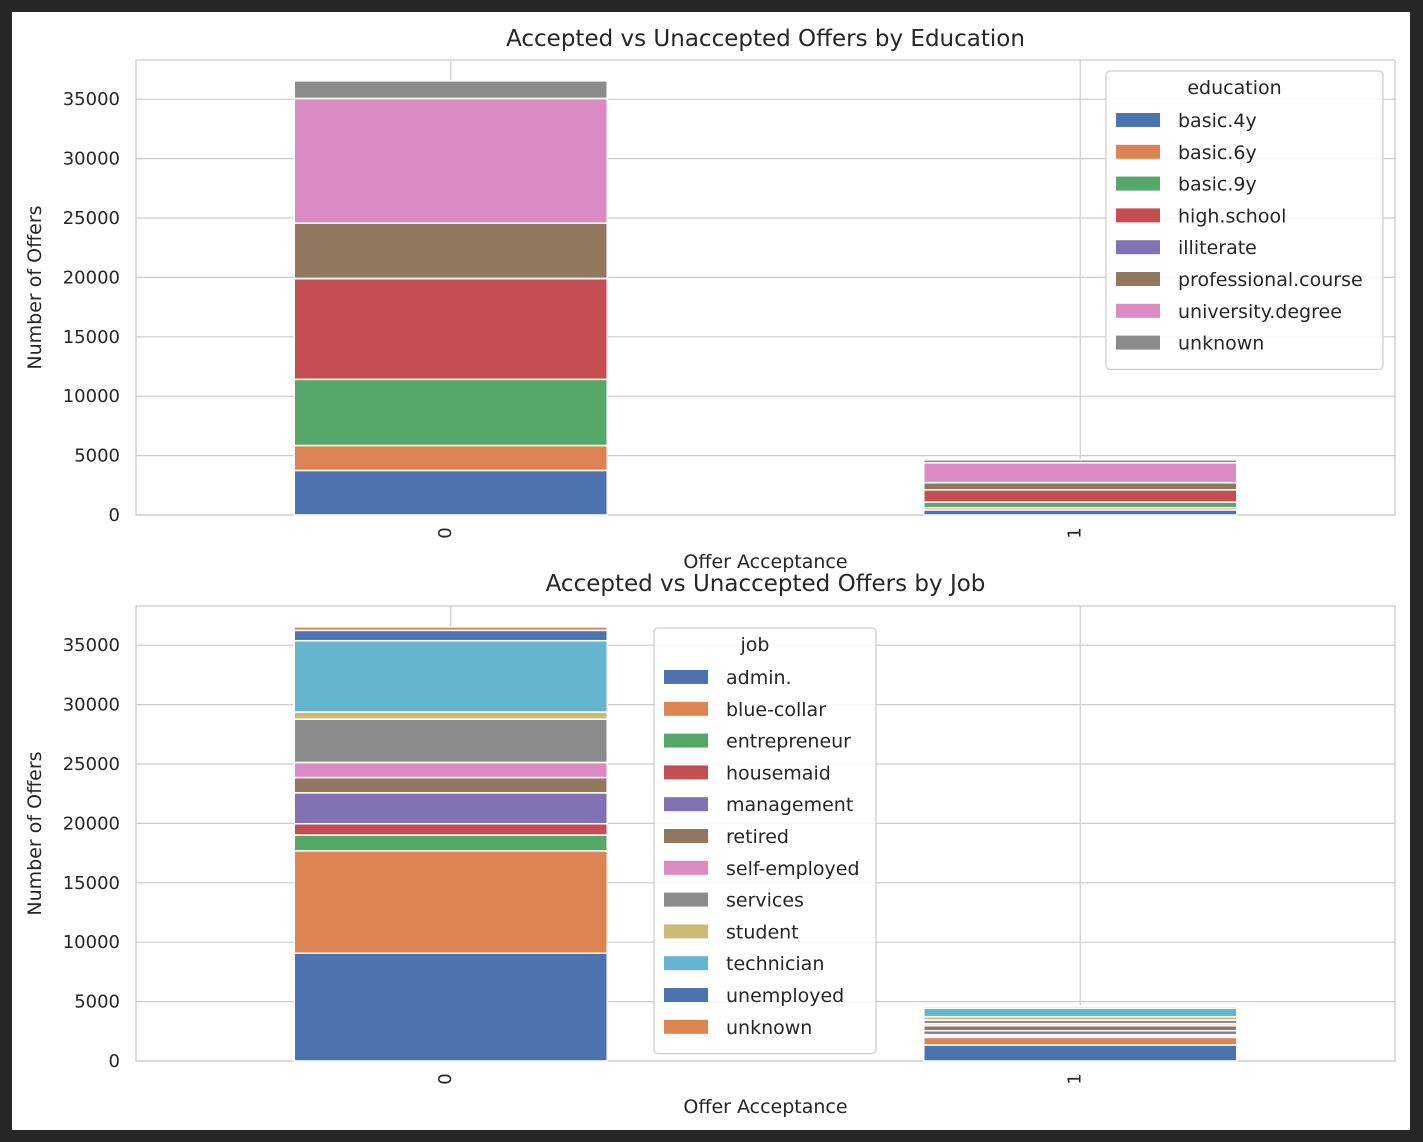 The width and height of the screenshot is (1423, 1142). Describe the element at coordinates (762, 932) in the screenshot. I see `legend-entry: student` at that location.